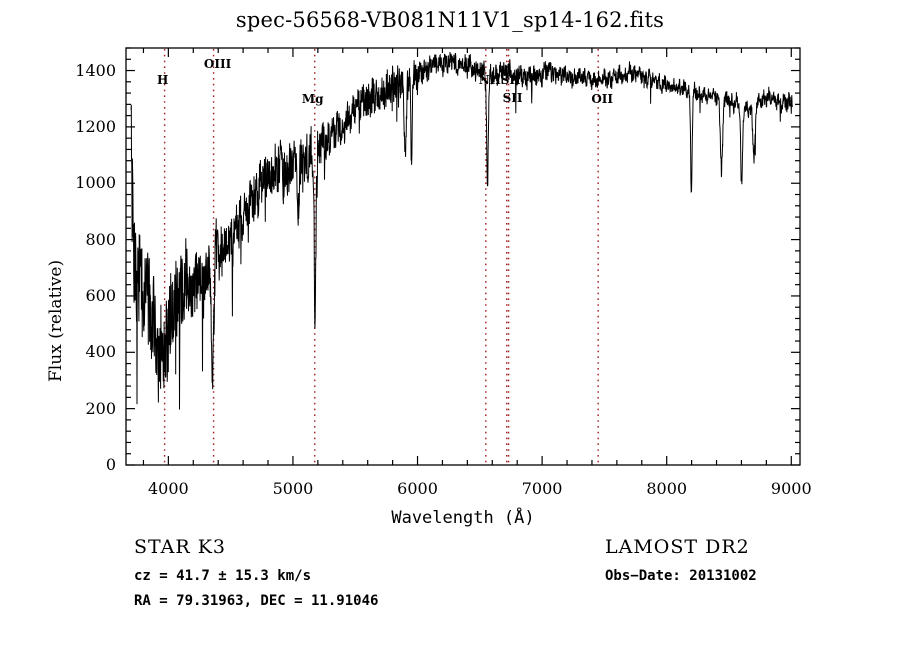 The image size is (900, 650). What do you see at coordinates (256, 601) in the screenshot?
I see `coordinates: RA = 79.31963, DEC = 11.91046` at bounding box center [256, 601].